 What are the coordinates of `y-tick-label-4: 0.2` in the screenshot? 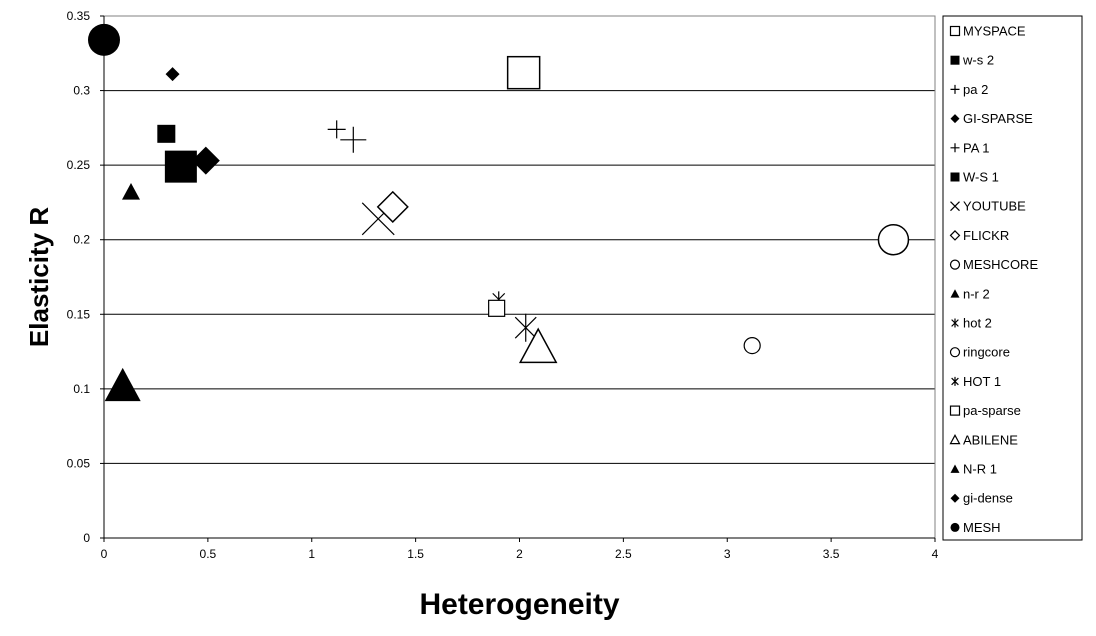 It's located at (81, 240).